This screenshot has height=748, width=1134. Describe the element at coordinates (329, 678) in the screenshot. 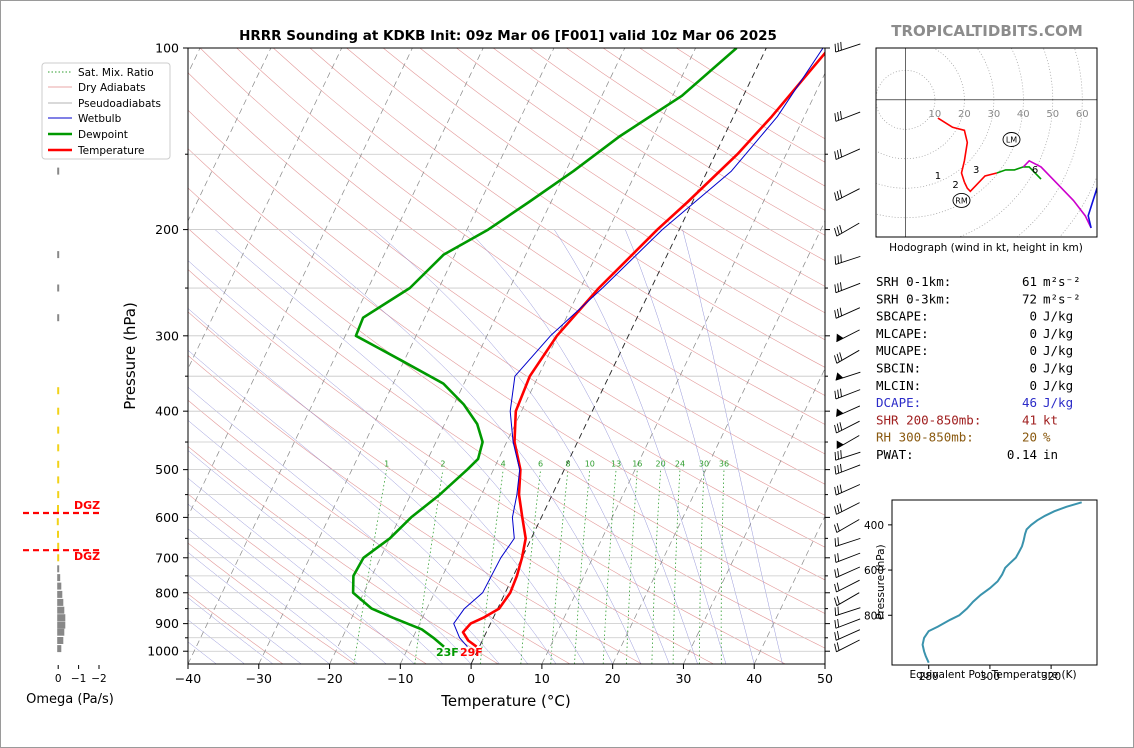

I see `x-tick-label: −20` at that location.